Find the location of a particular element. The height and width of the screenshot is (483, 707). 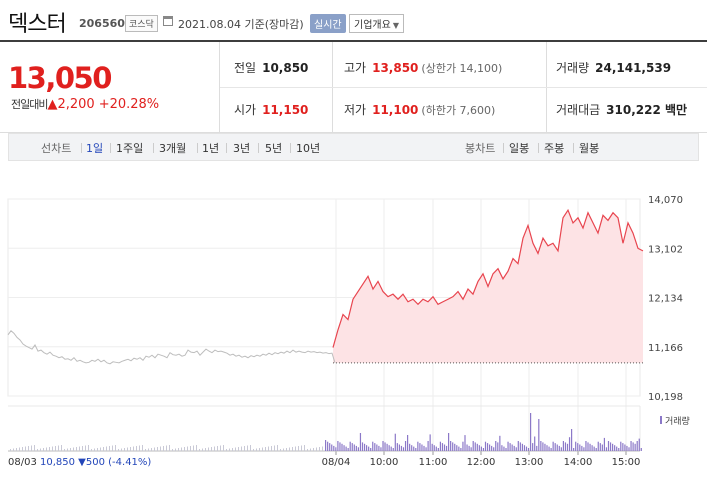

realtime-button: 실시간 is located at coordinates (328, 23).